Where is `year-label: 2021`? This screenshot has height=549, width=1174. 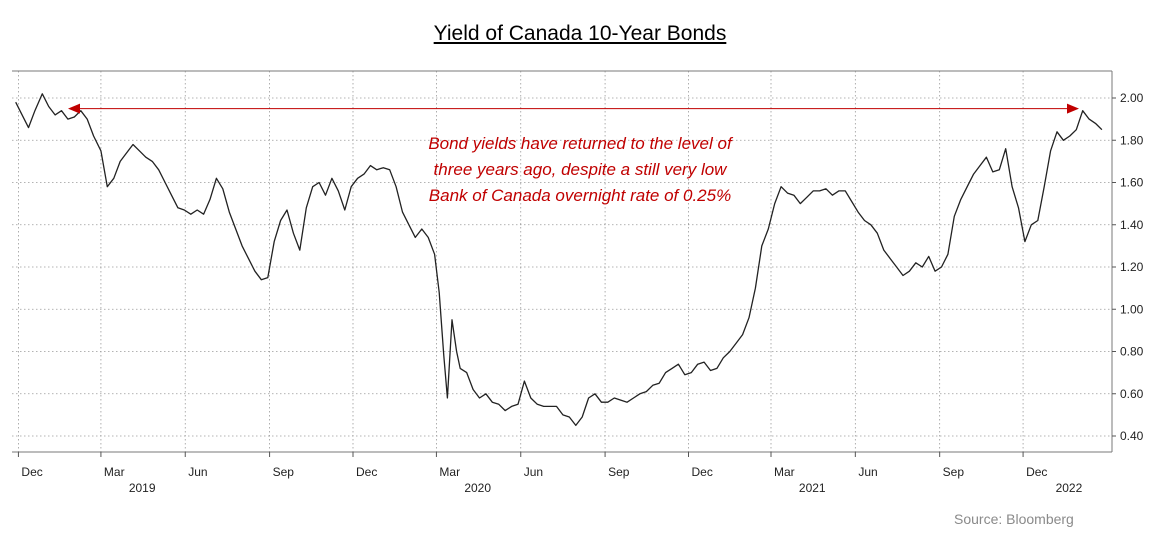 year-label: 2021 is located at coordinates (812, 488).